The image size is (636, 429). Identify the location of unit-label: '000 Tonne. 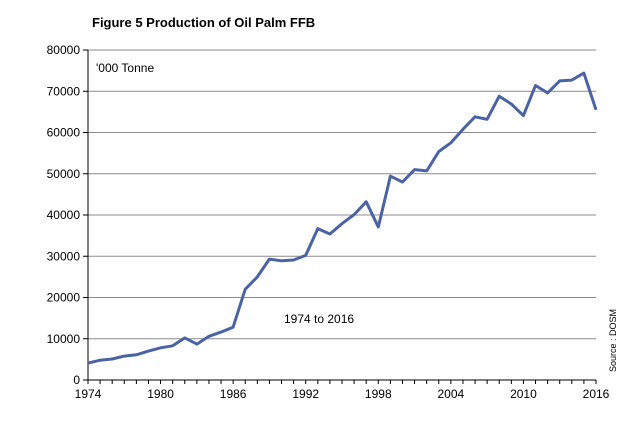
(125, 68).